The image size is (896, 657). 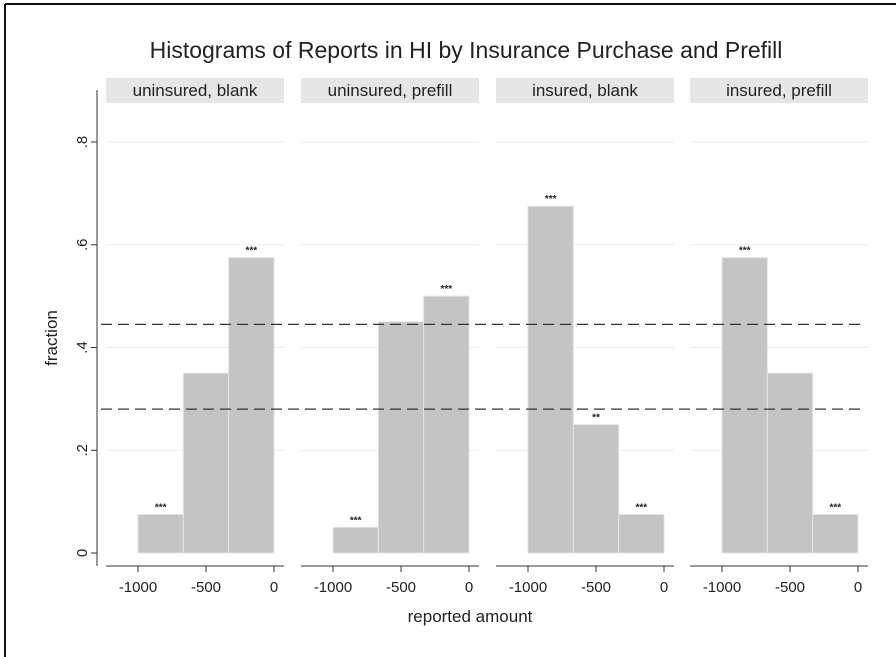 What do you see at coordinates (82, 450) in the screenshot?
I see `y-tick-label: .2` at bounding box center [82, 450].